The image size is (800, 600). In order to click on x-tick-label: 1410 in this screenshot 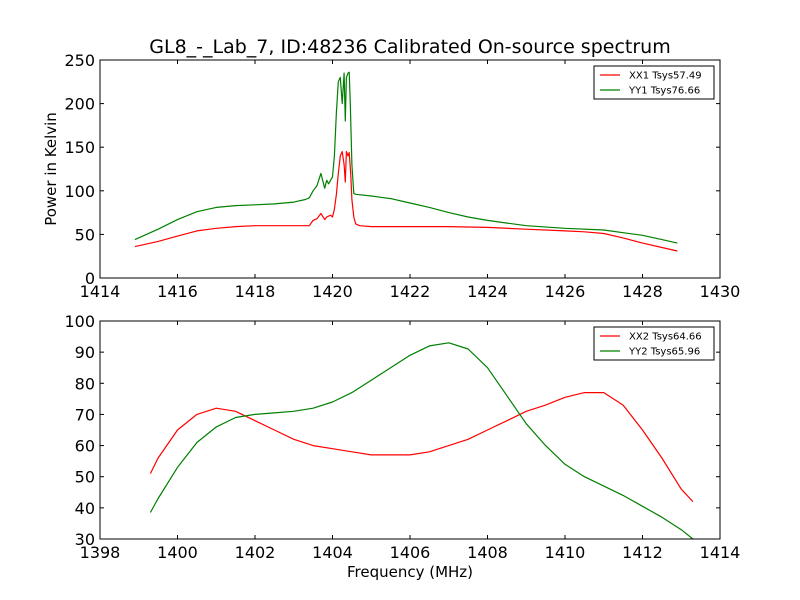, I will do `click(565, 552)`.